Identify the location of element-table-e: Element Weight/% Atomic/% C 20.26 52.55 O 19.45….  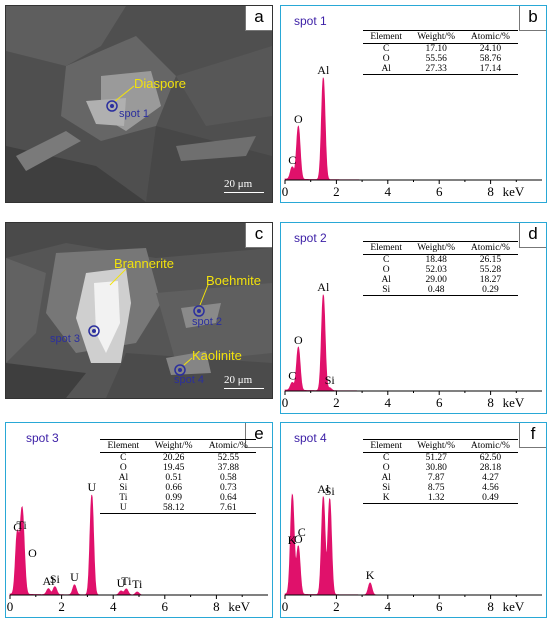
(178, 476).